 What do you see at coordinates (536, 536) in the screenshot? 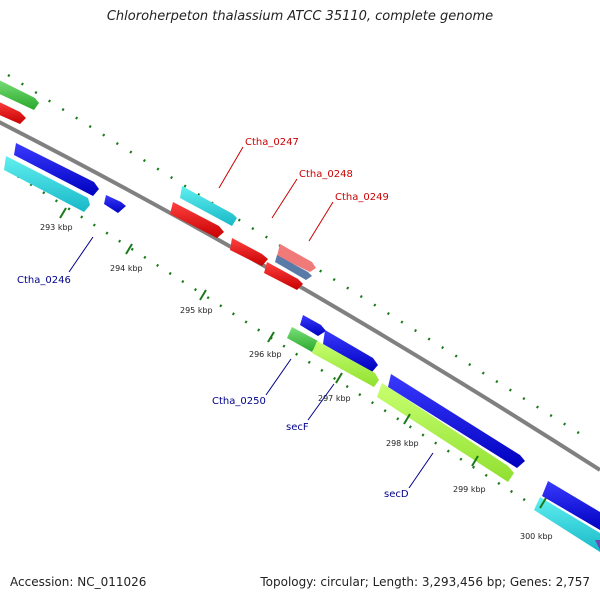
I see `tick-label: 300 kbp` at bounding box center [536, 536].